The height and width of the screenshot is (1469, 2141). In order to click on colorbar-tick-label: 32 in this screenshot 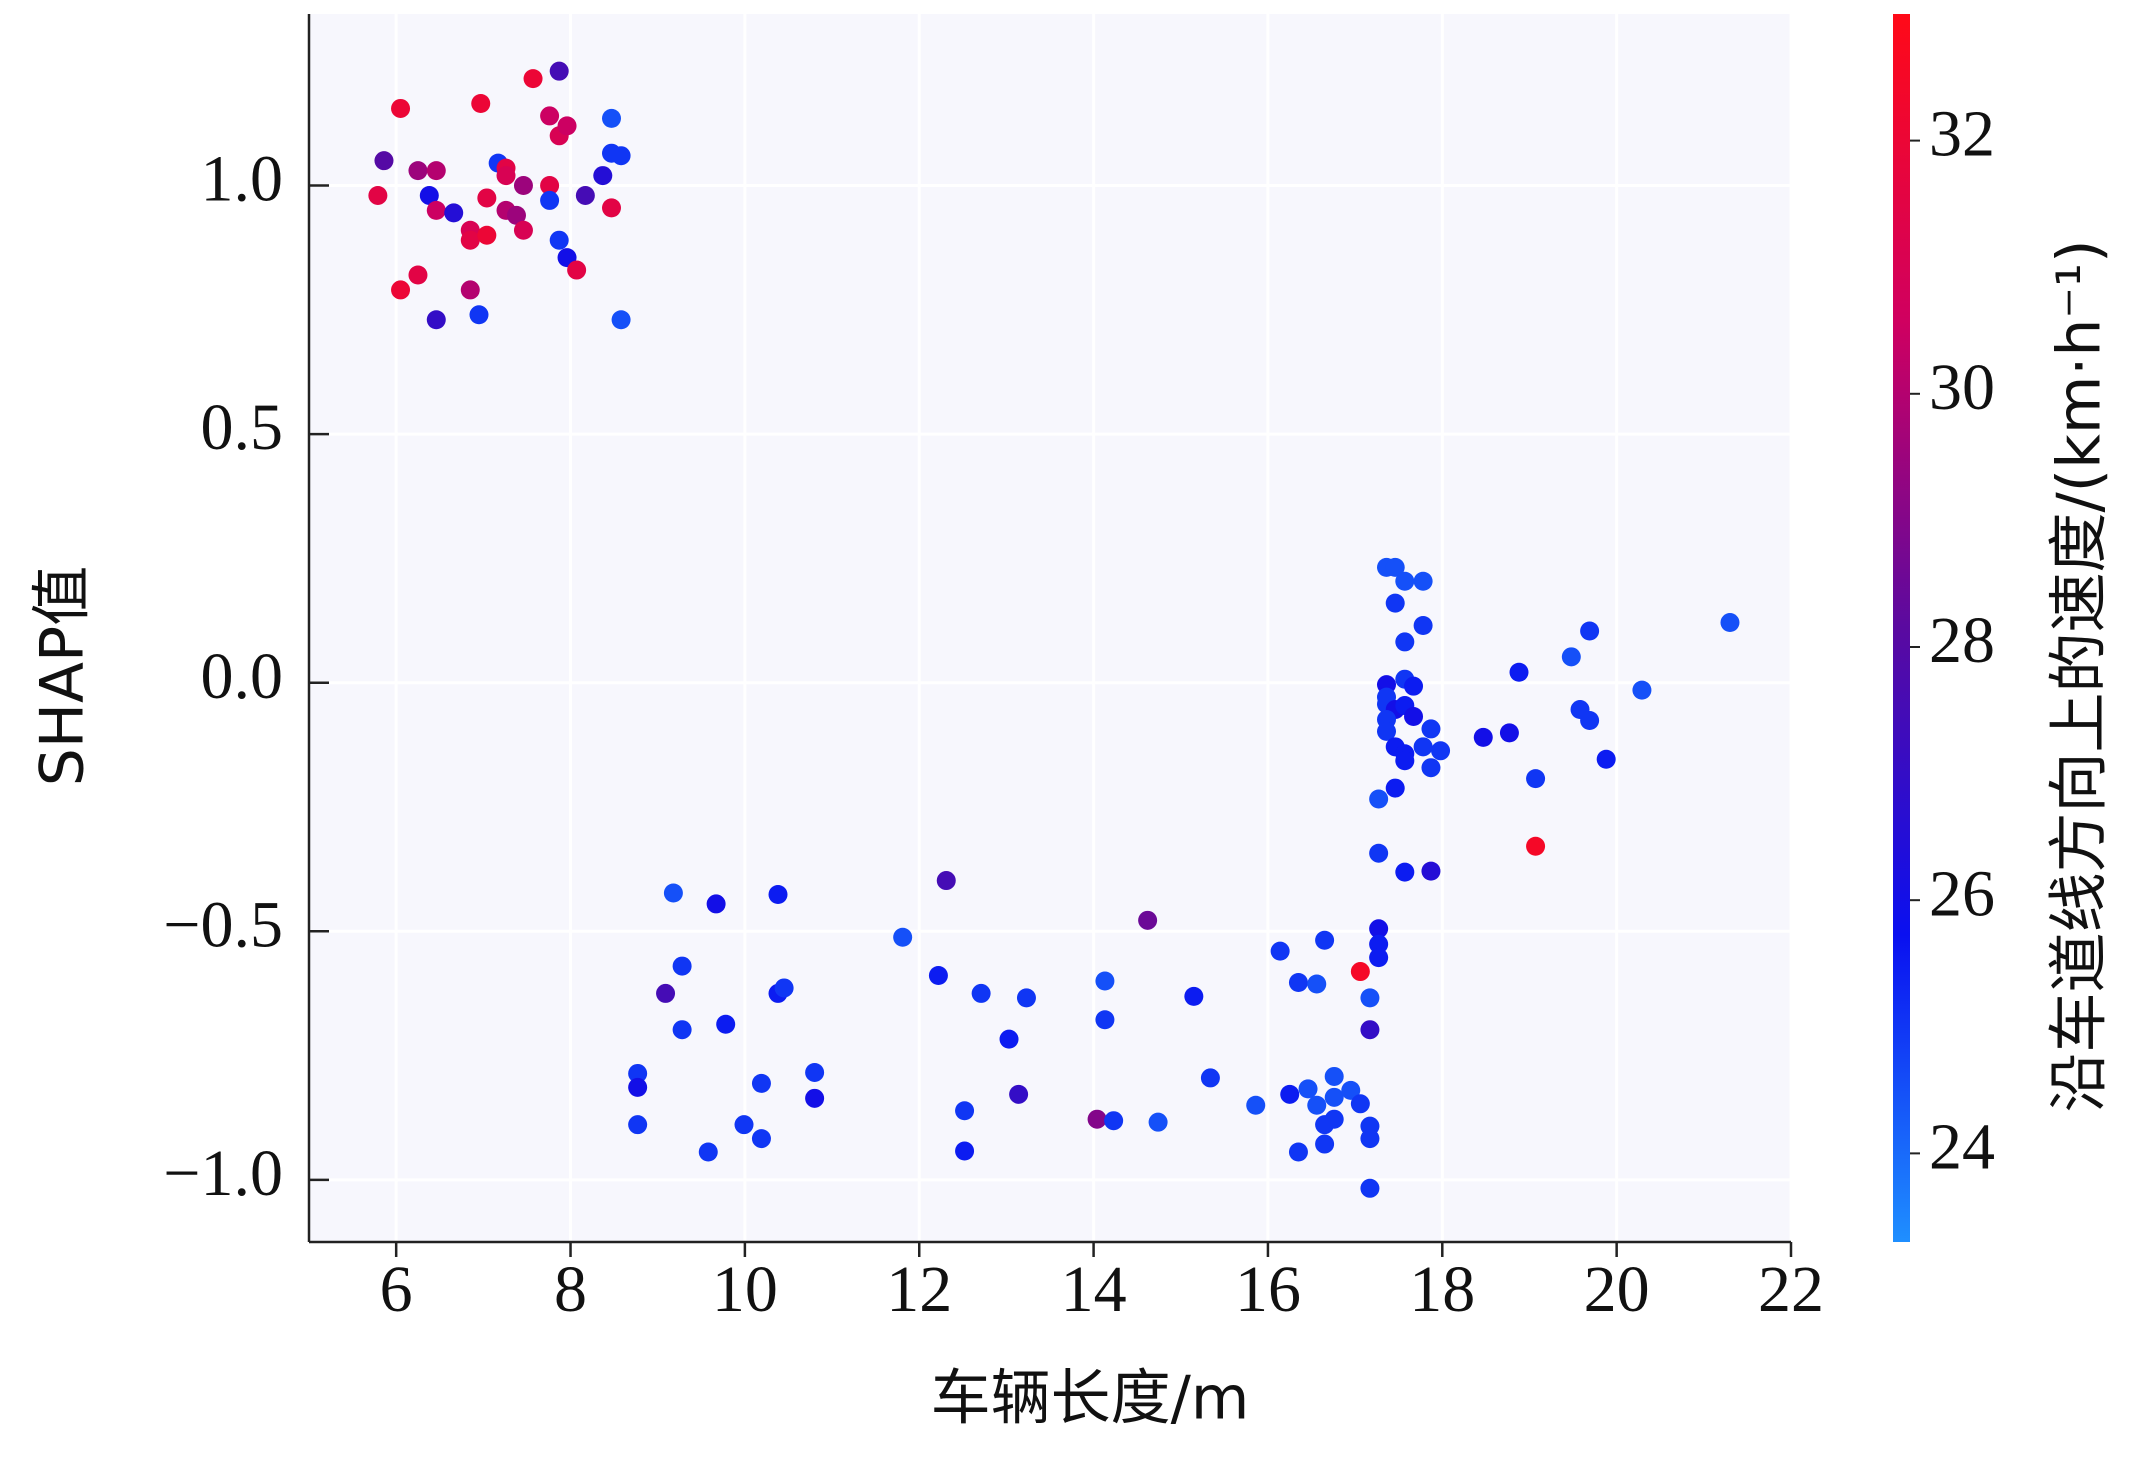, I will do `click(1962, 134)`.